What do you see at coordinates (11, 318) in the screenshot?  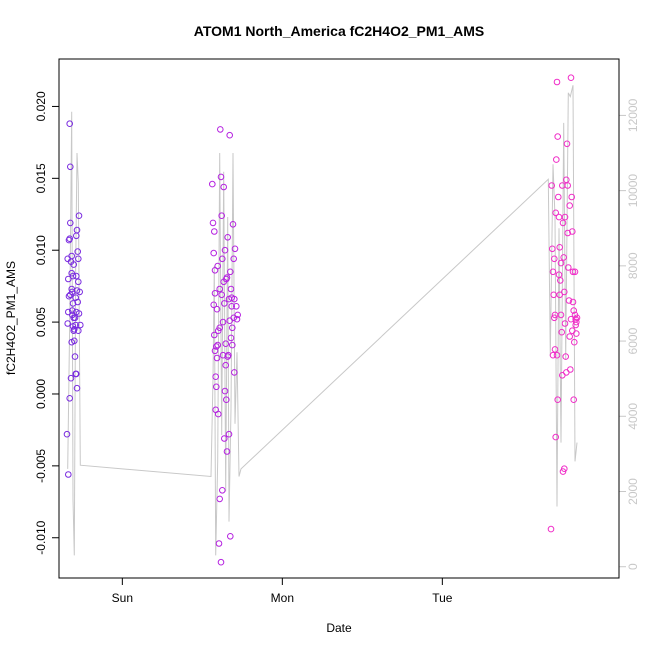 I see `y-axis-label: fC2H4O2_PM1_AMS` at bounding box center [11, 318].